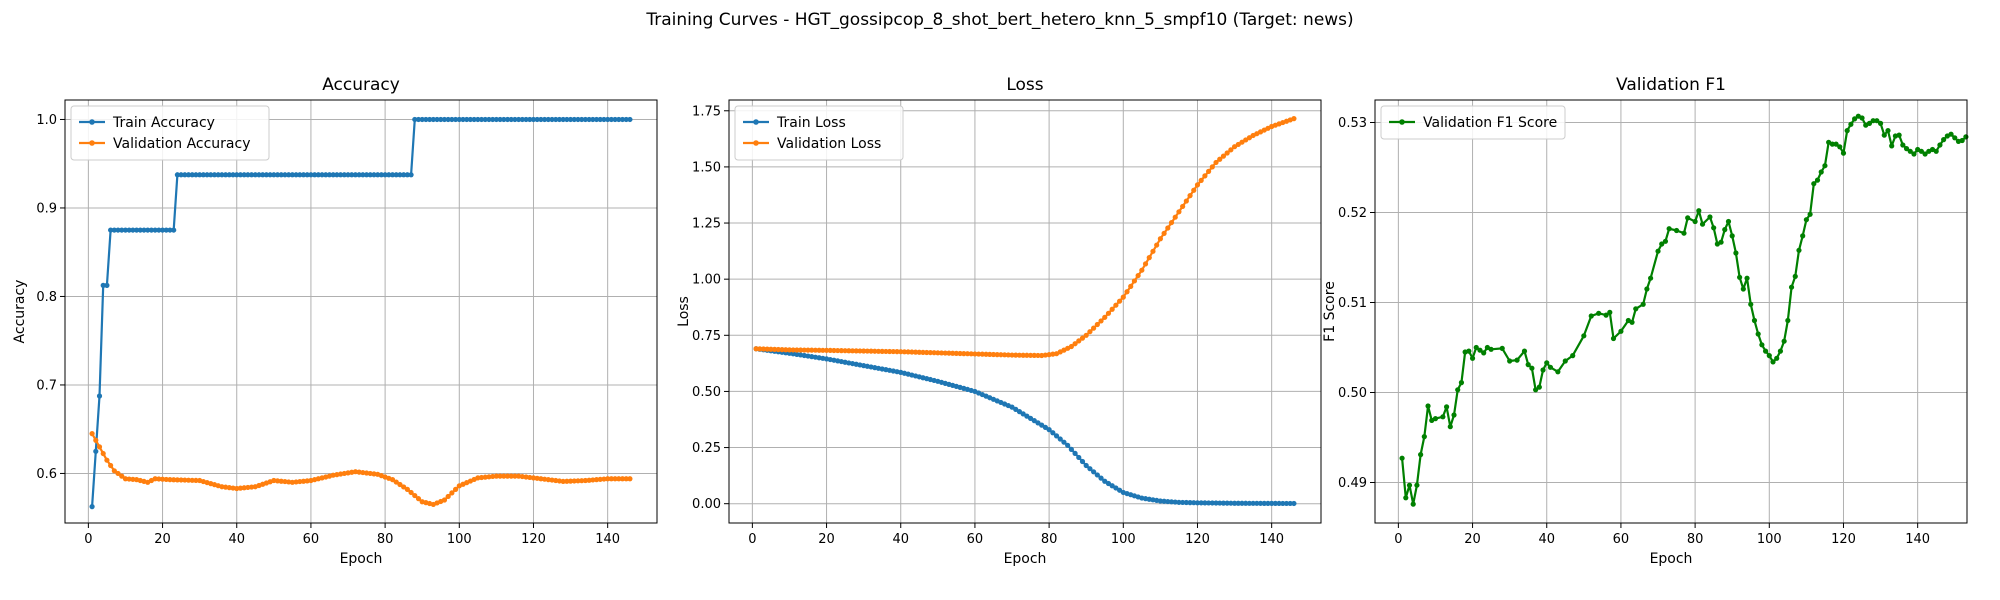  What do you see at coordinates (46, 474) in the screenshot?
I see `y-tick-label: 0.6` at bounding box center [46, 474].